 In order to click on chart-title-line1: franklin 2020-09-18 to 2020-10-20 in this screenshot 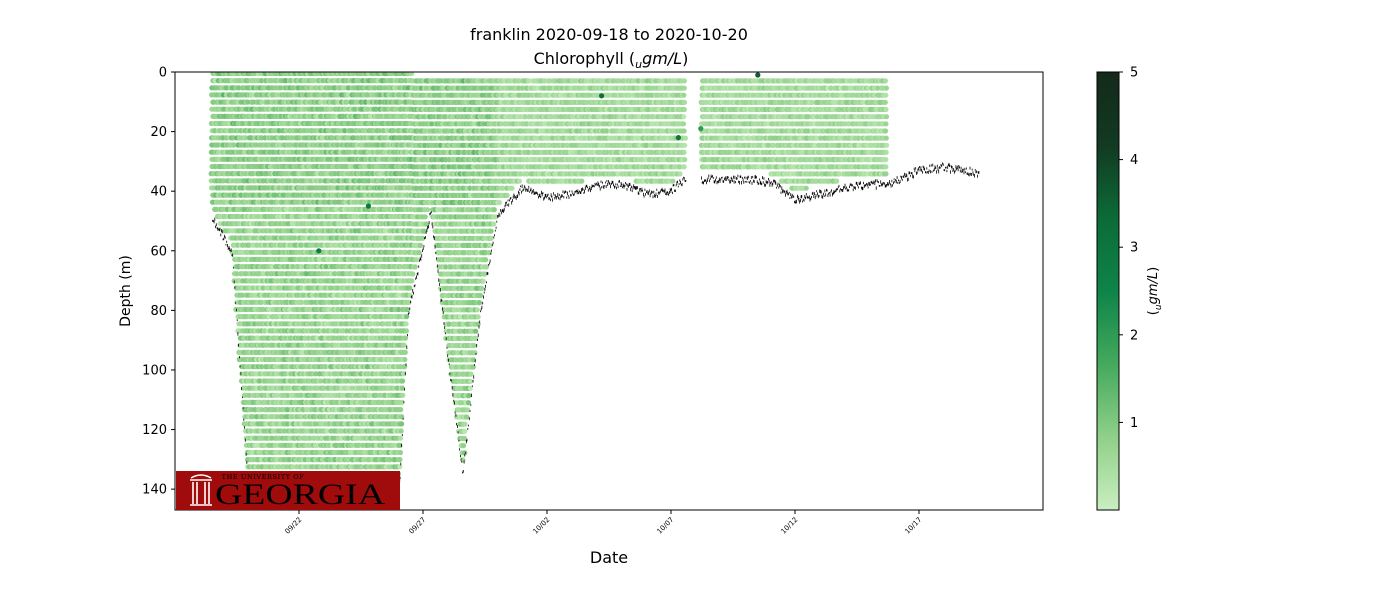, I will do `click(609, 34)`.